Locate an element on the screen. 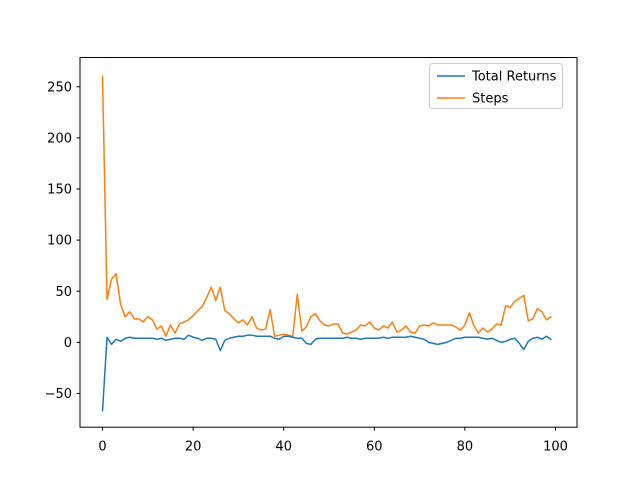  y-tick-label: 100 is located at coordinates (59, 241).